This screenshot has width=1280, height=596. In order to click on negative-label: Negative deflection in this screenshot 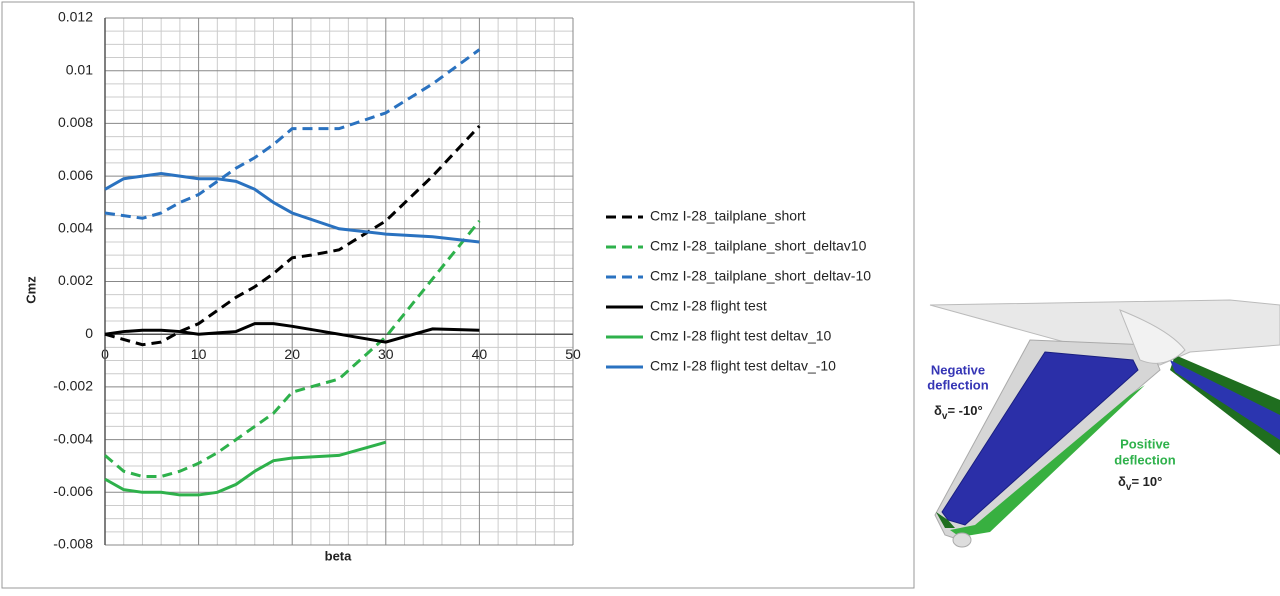, I will do `click(957, 377)`.